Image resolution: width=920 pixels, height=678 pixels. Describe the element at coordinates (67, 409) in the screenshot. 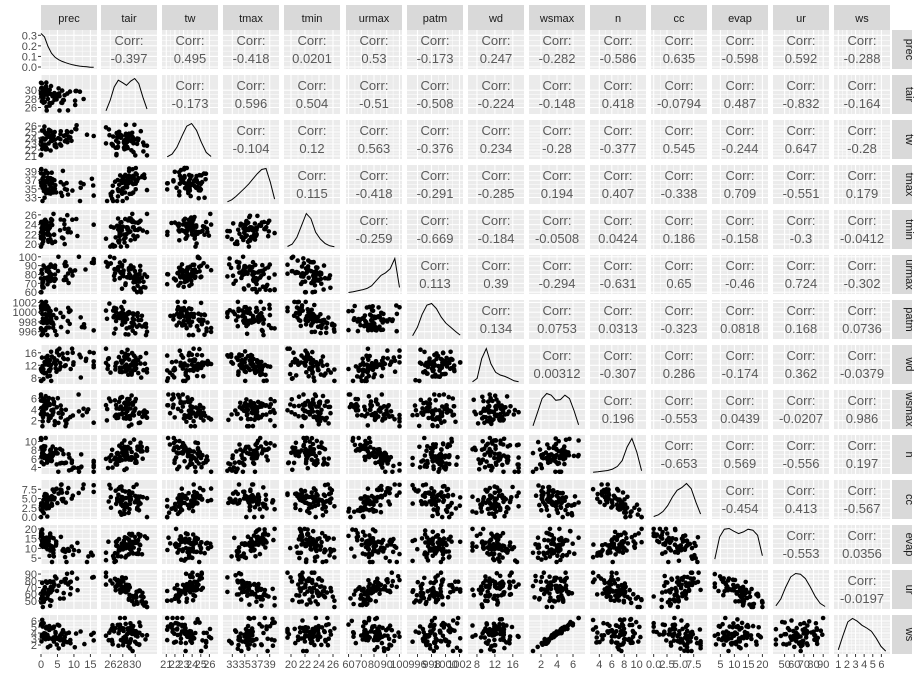

I see `panel-wsmax-prec` at that location.